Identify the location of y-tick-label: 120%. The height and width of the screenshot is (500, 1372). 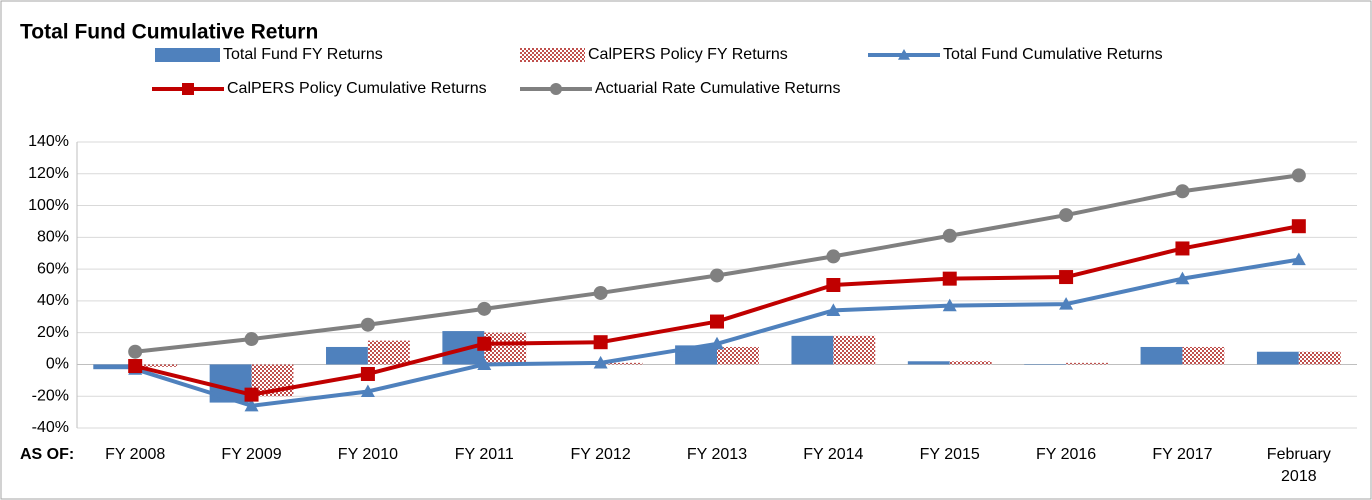
(48, 173).